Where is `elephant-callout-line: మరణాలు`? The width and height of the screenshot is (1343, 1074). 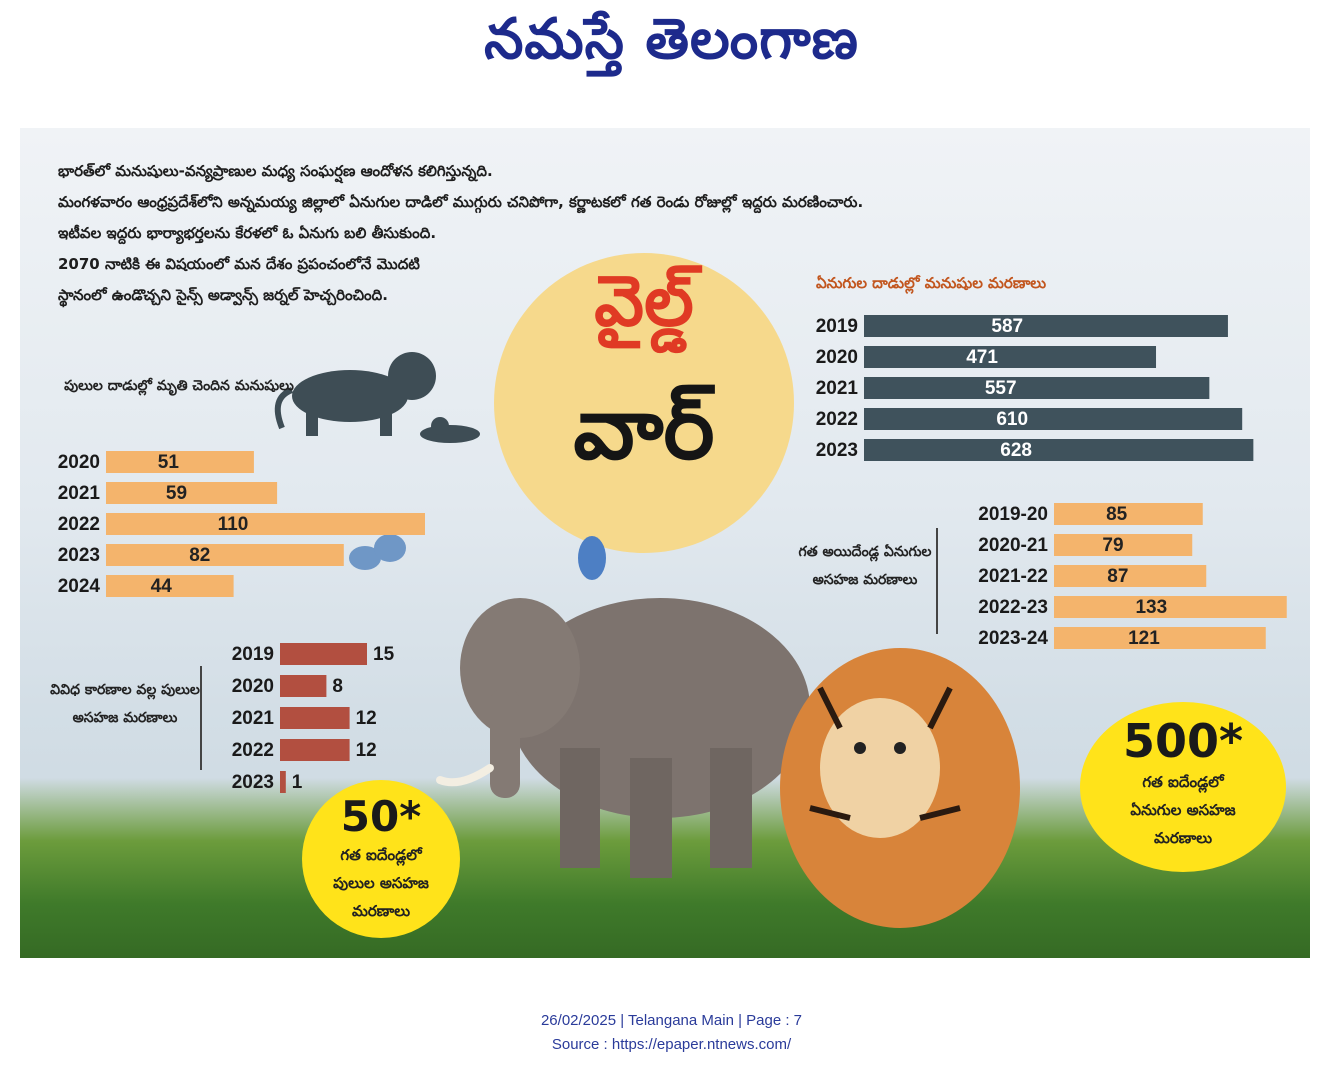 elephant-callout-line: మరణాలు is located at coordinates (1183, 838).